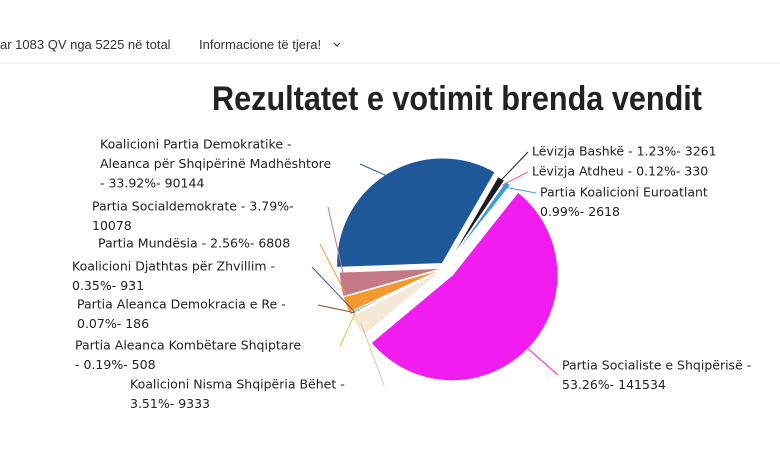 Image resolution: width=780 pixels, height=470 pixels. I want to click on slice-label: 10078, so click(112, 225).